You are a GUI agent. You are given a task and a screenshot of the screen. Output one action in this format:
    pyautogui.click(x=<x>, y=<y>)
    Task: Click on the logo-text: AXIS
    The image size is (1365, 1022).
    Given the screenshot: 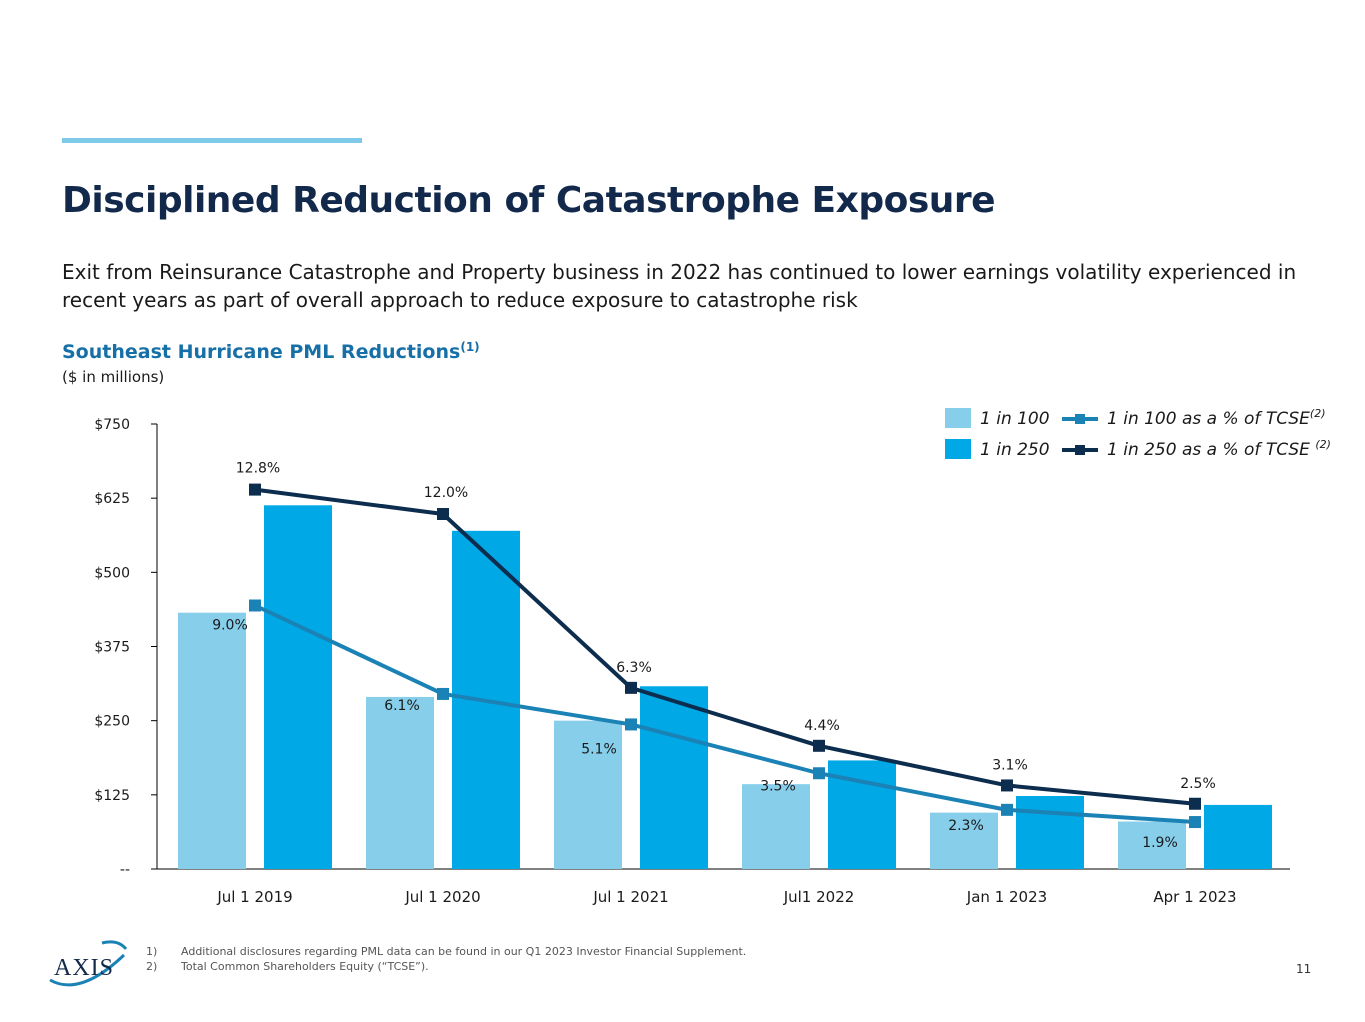 What is the action you would take?
    pyautogui.click(x=84, y=968)
    